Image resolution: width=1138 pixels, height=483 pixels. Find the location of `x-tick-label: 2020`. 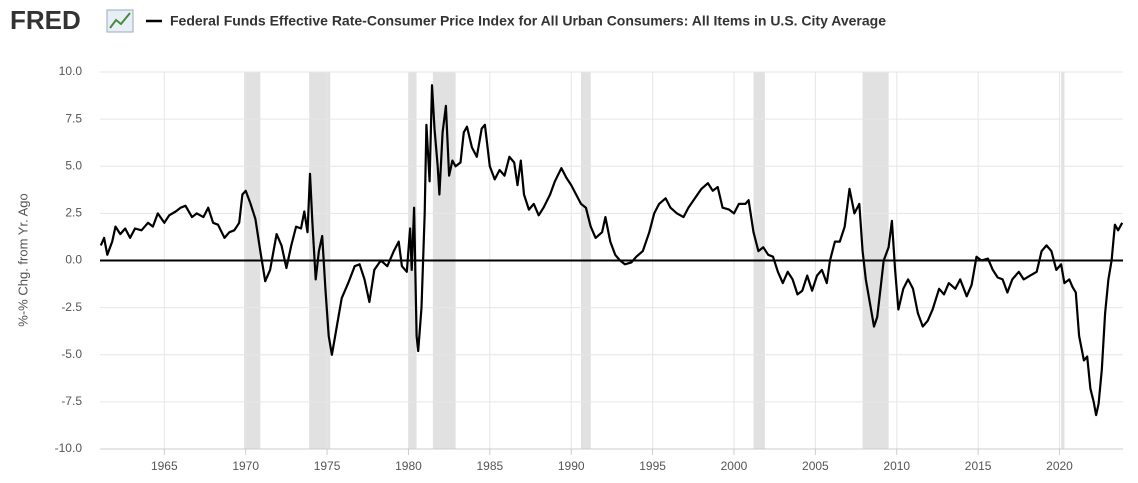

x-tick-label: 2020 is located at coordinates (1059, 466).